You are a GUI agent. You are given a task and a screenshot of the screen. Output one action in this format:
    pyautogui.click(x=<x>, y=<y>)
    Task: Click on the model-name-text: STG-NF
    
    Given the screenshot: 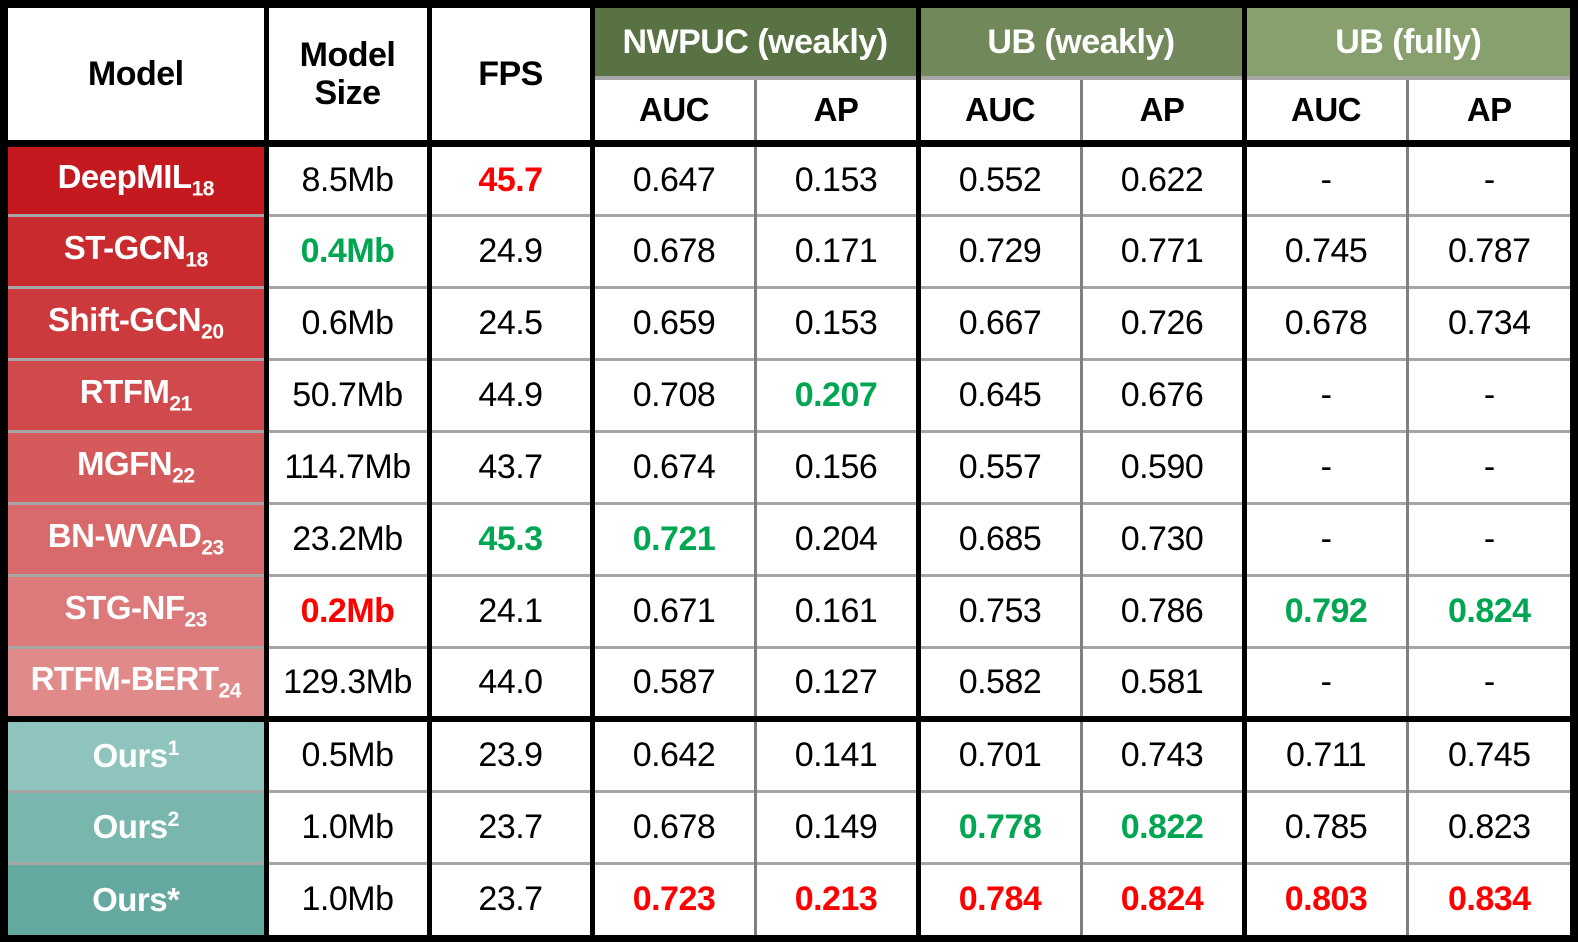 What is the action you would take?
    pyautogui.click(x=124, y=608)
    